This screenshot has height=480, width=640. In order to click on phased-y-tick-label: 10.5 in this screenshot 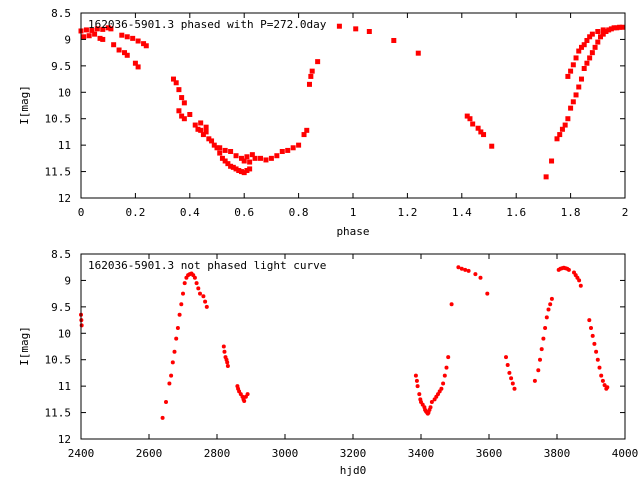, I will do `click(58, 119)`.